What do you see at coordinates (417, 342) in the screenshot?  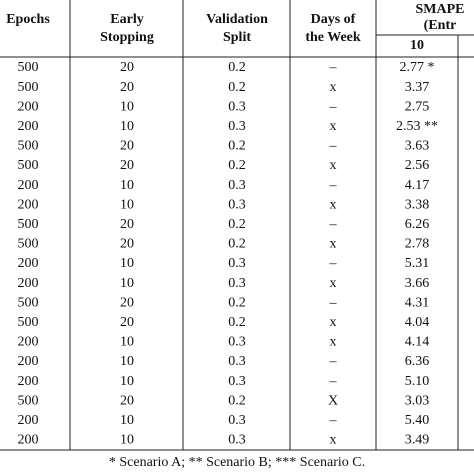 I see `cell: 4.14` at bounding box center [417, 342].